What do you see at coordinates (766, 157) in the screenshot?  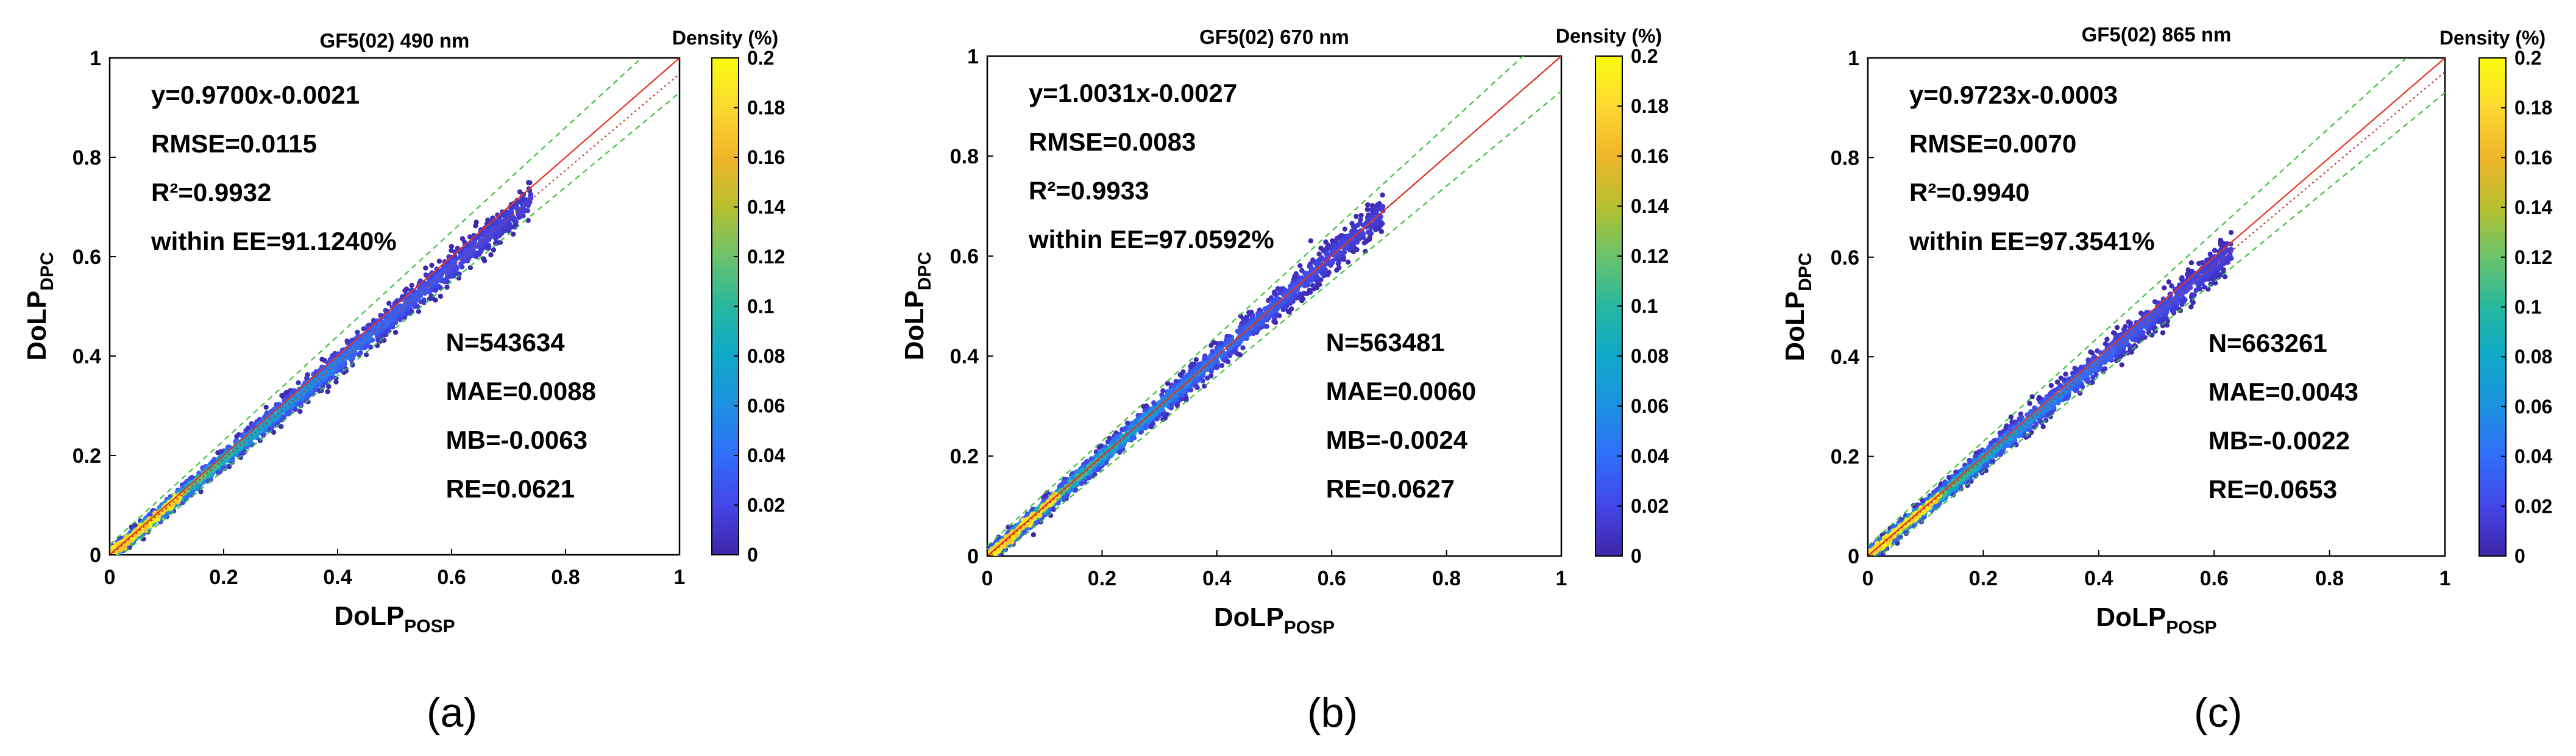 I see `colorbar-tick-label: 0.16` at bounding box center [766, 157].